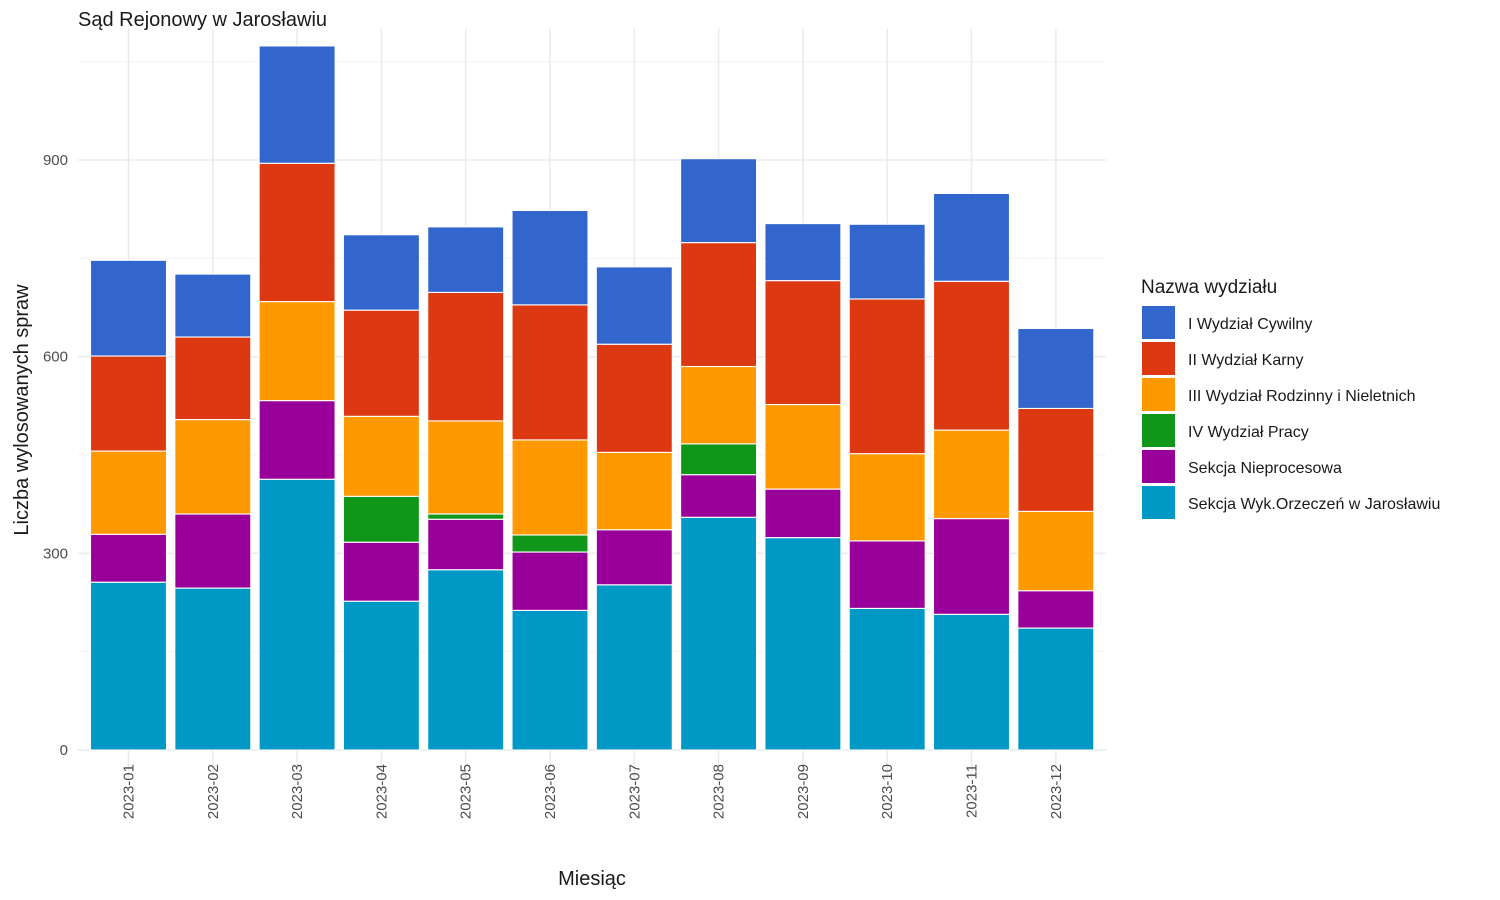 The width and height of the screenshot is (1500, 900). Describe the element at coordinates (213, 791) in the screenshot. I see `x-tick-label: 2023-02` at that location.